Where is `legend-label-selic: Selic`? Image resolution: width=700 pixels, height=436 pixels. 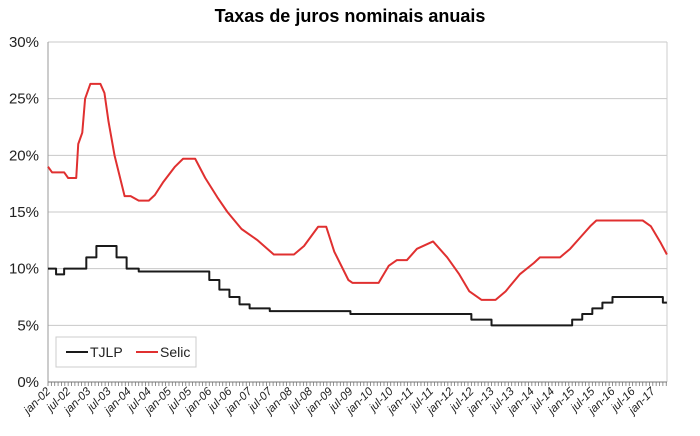
legend-label-selic: Selic is located at coordinates (175, 352).